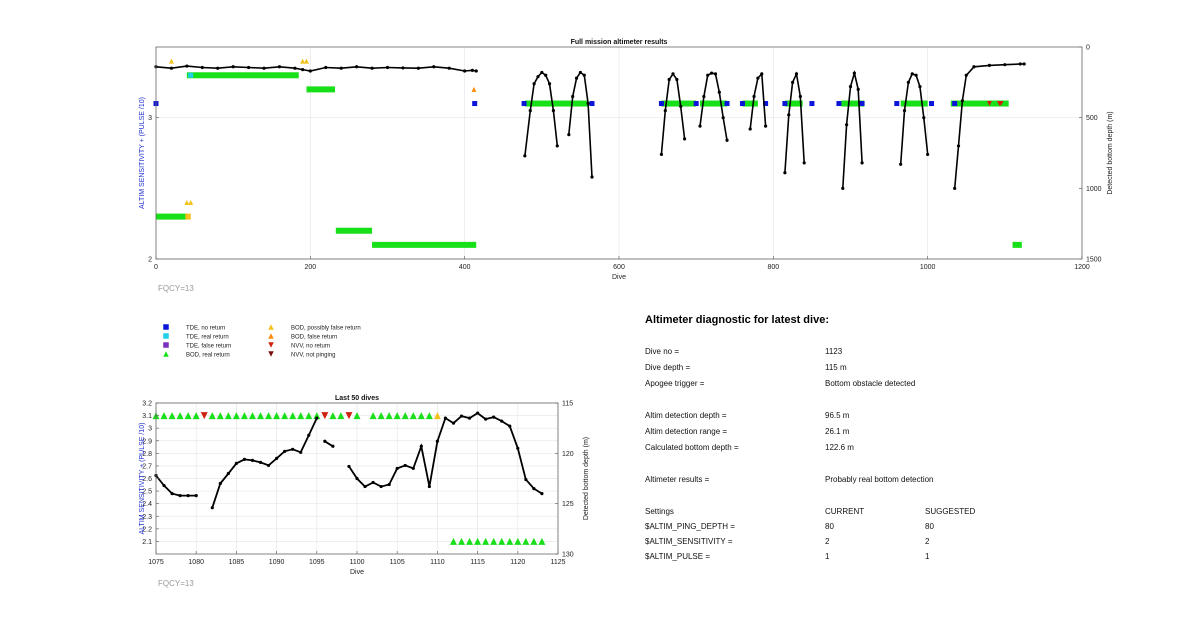 This screenshot has height=622, width=1200. Describe the element at coordinates (668, 367) in the screenshot. I see `diagnostic-label: Dive depth =` at that location.